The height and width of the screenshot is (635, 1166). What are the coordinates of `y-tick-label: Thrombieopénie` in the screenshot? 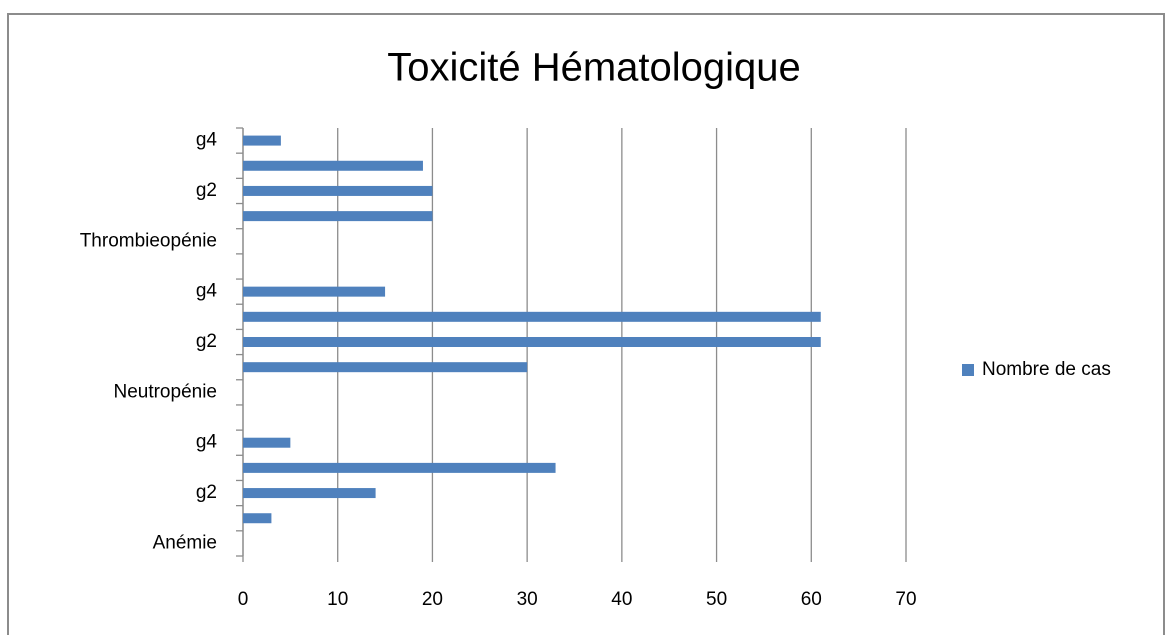 It's located at (148, 240).